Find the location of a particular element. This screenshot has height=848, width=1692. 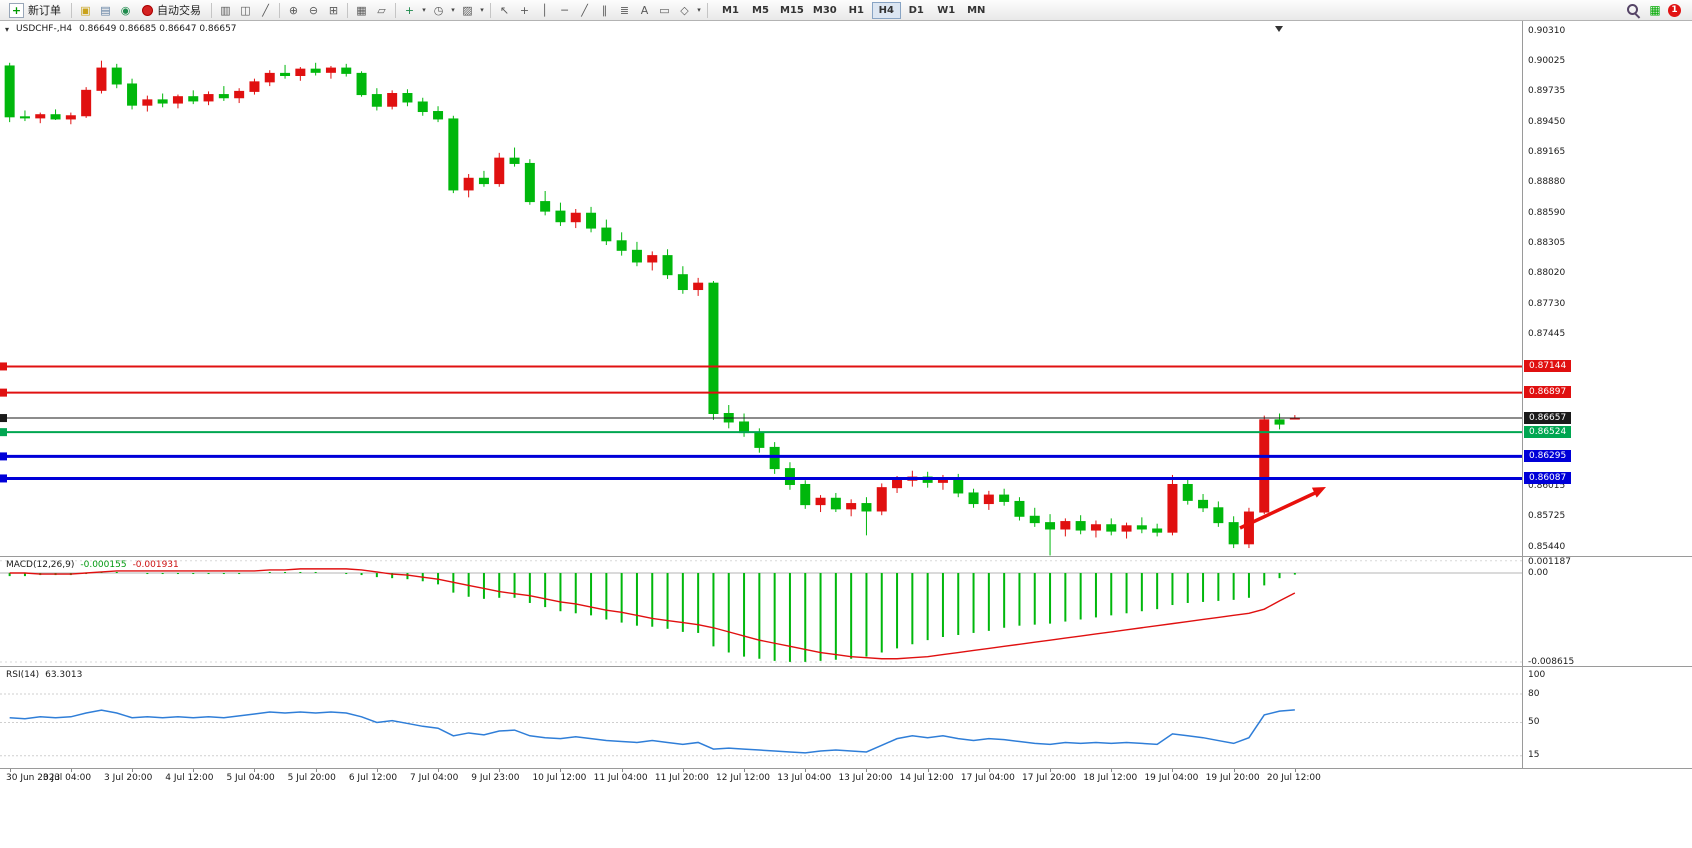

horizontal-line-icon: ─ is located at coordinates (564, 10).